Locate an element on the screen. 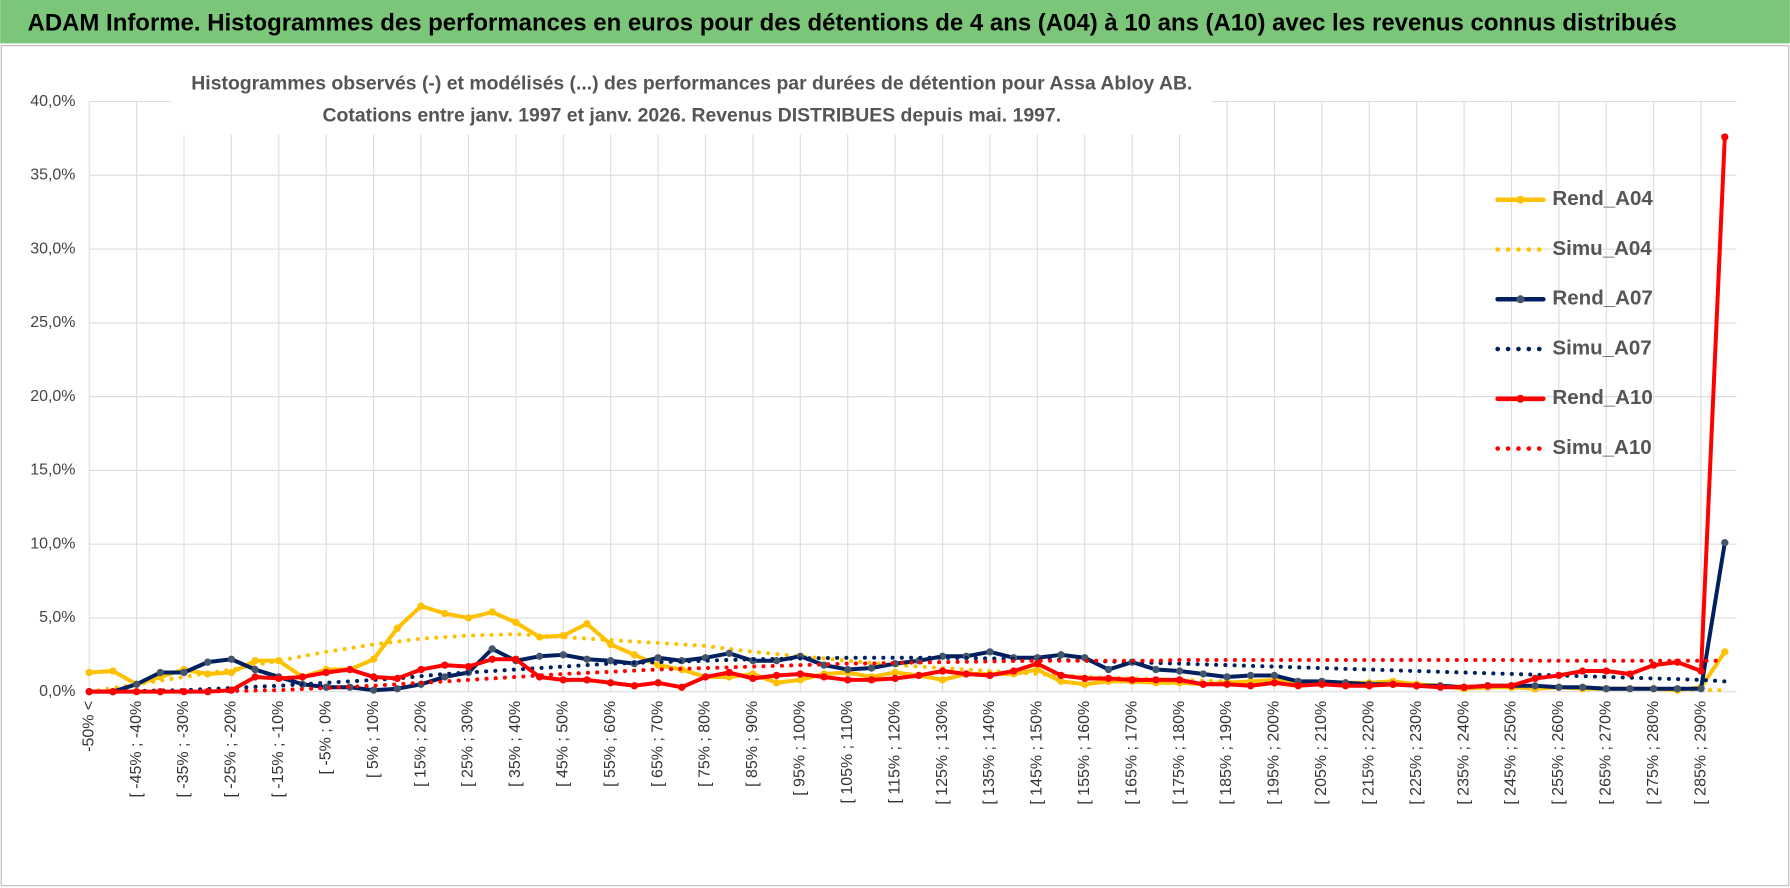 The image size is (1790, 888). legend-label: Rend_A10 is located at coordinates (1602, 397).